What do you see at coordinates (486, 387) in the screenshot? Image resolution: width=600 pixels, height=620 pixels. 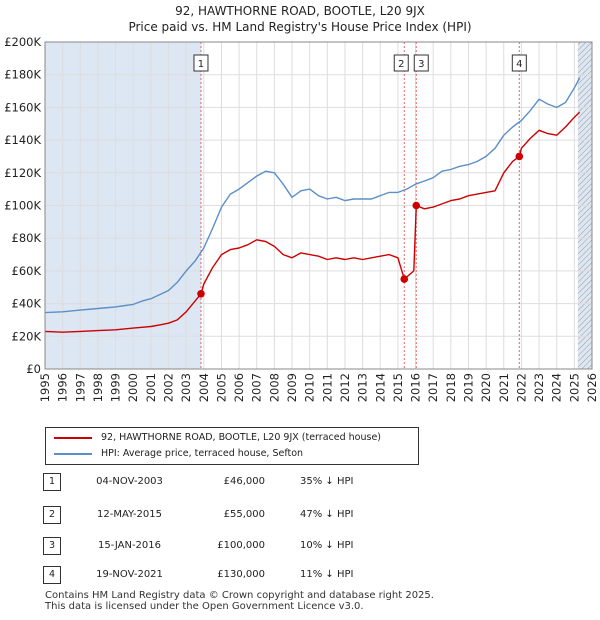 I see `x-tick-label: 2020` at bounding box center [486, 387].